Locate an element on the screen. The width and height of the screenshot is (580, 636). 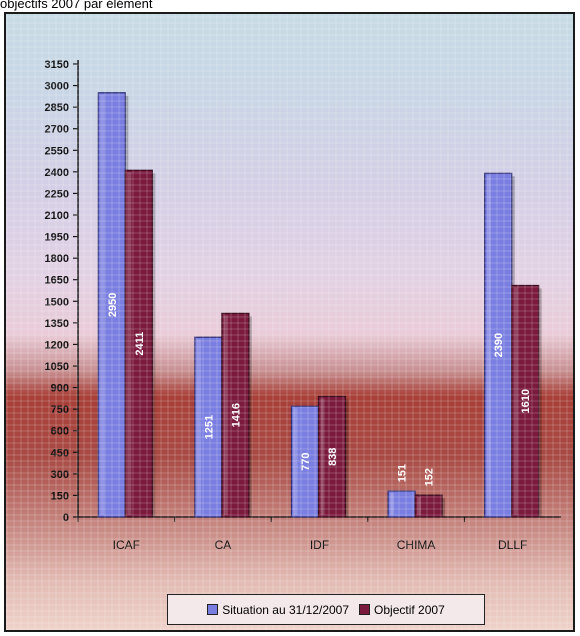
page-header: objectifs 2007 par élément is located at coordinates (76, 5).